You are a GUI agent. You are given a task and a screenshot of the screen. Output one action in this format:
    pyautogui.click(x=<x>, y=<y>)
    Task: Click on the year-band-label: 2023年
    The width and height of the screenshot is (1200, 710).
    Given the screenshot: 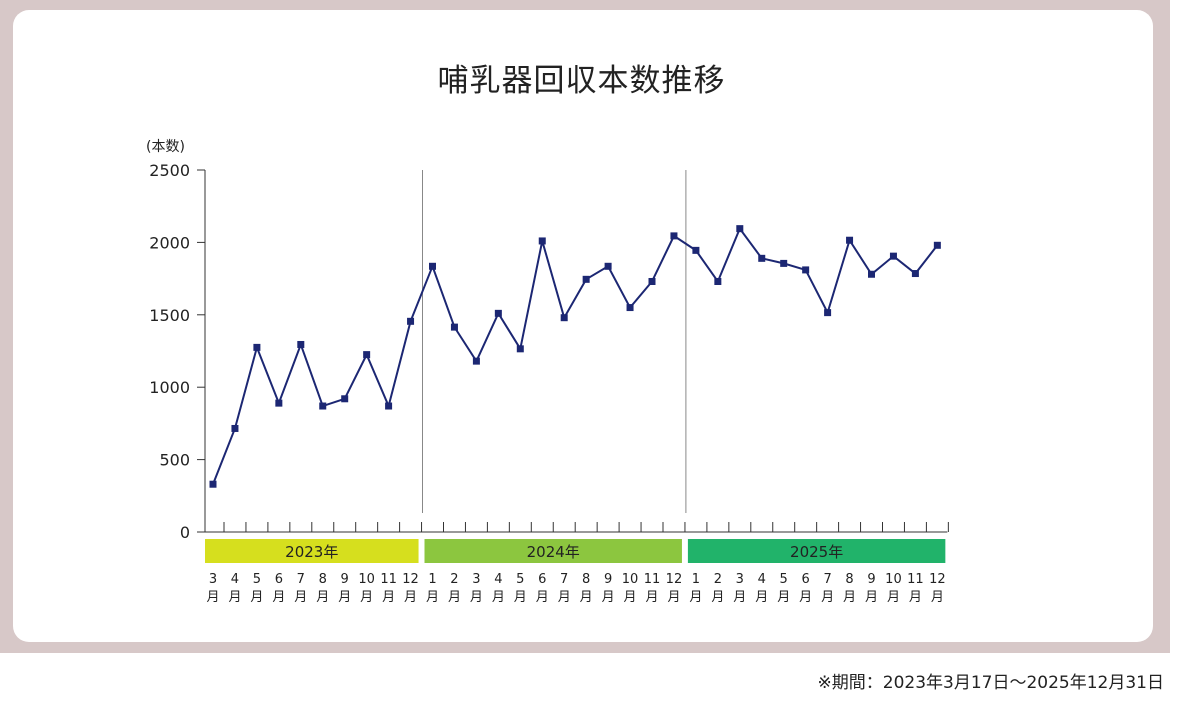 What is the action you would take?
    pyautogui.click(x=311, y=552)
    